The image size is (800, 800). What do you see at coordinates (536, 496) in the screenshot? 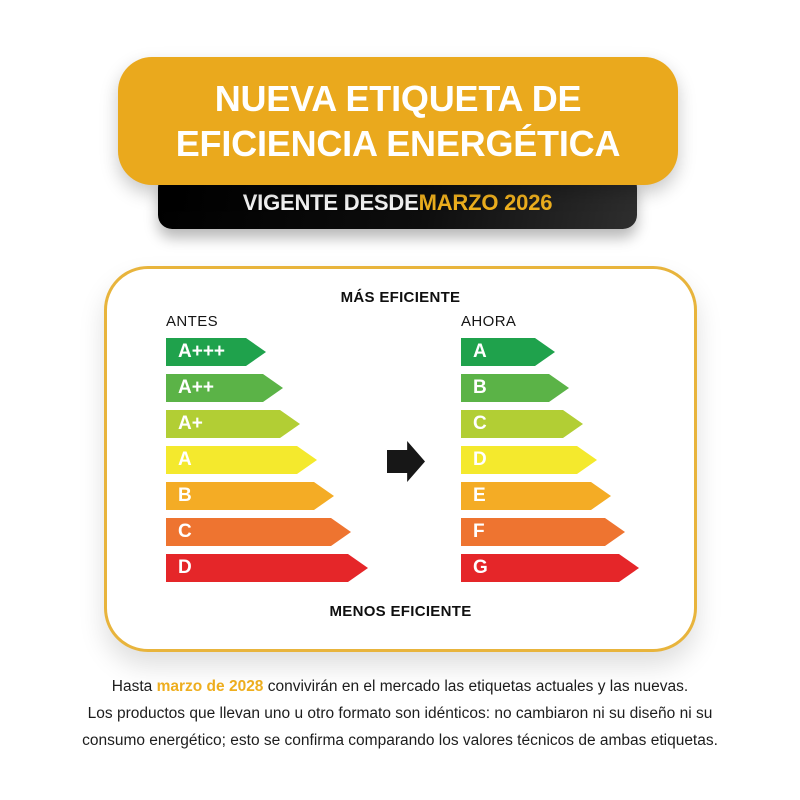
I see `rating-bar-e: E` at bounding box center [536, 496].